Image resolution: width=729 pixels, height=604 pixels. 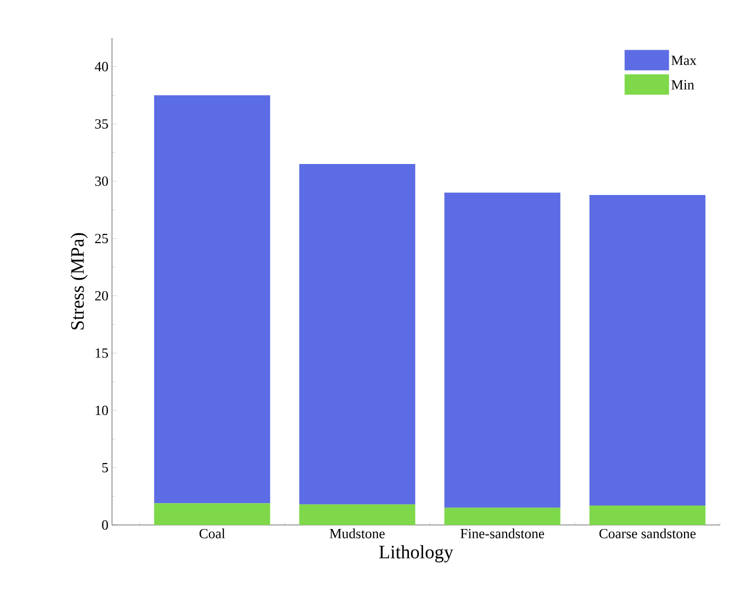 I want to click on legend-label: Max, so click(x=683, y=61).